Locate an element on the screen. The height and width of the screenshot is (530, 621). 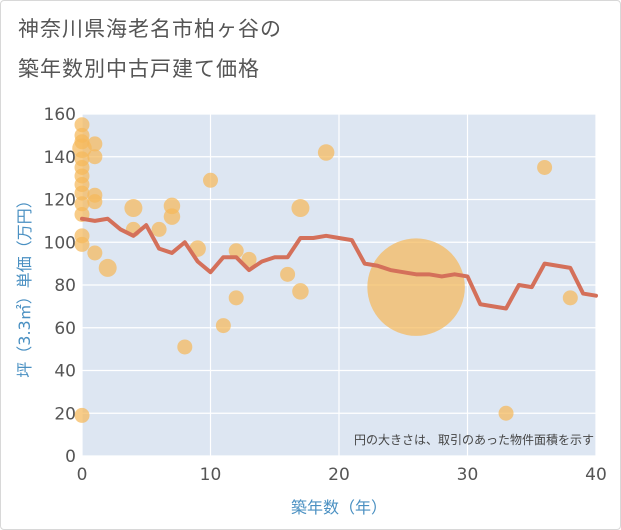
x-axis-title: 築年数（年） is located at coordinates (339, 507).